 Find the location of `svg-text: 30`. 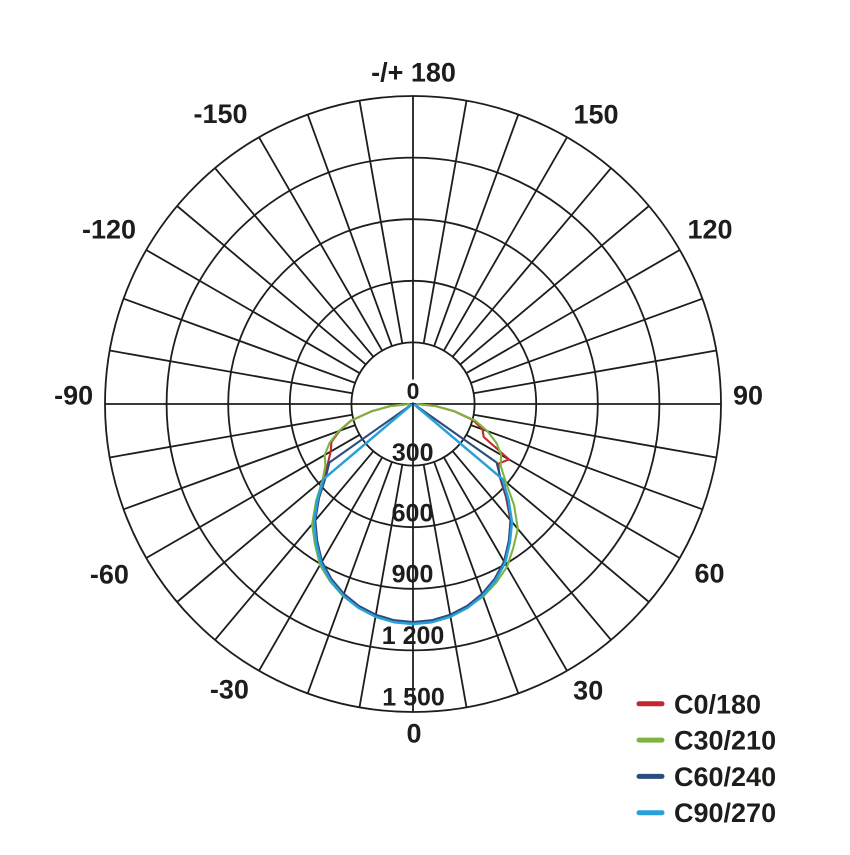

svg-text: 30 is located at coordinates (588, 691).